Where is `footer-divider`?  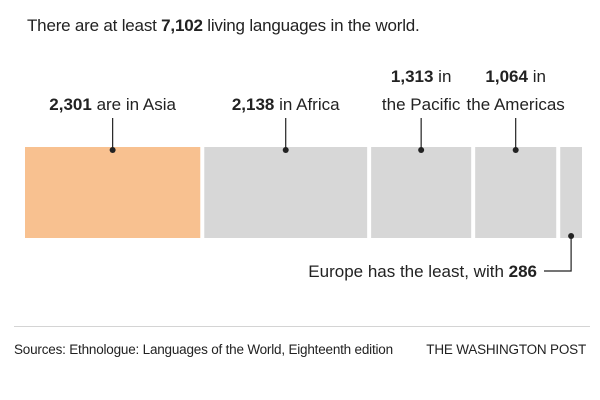
footer-divider is located at coordinates (302, 326).